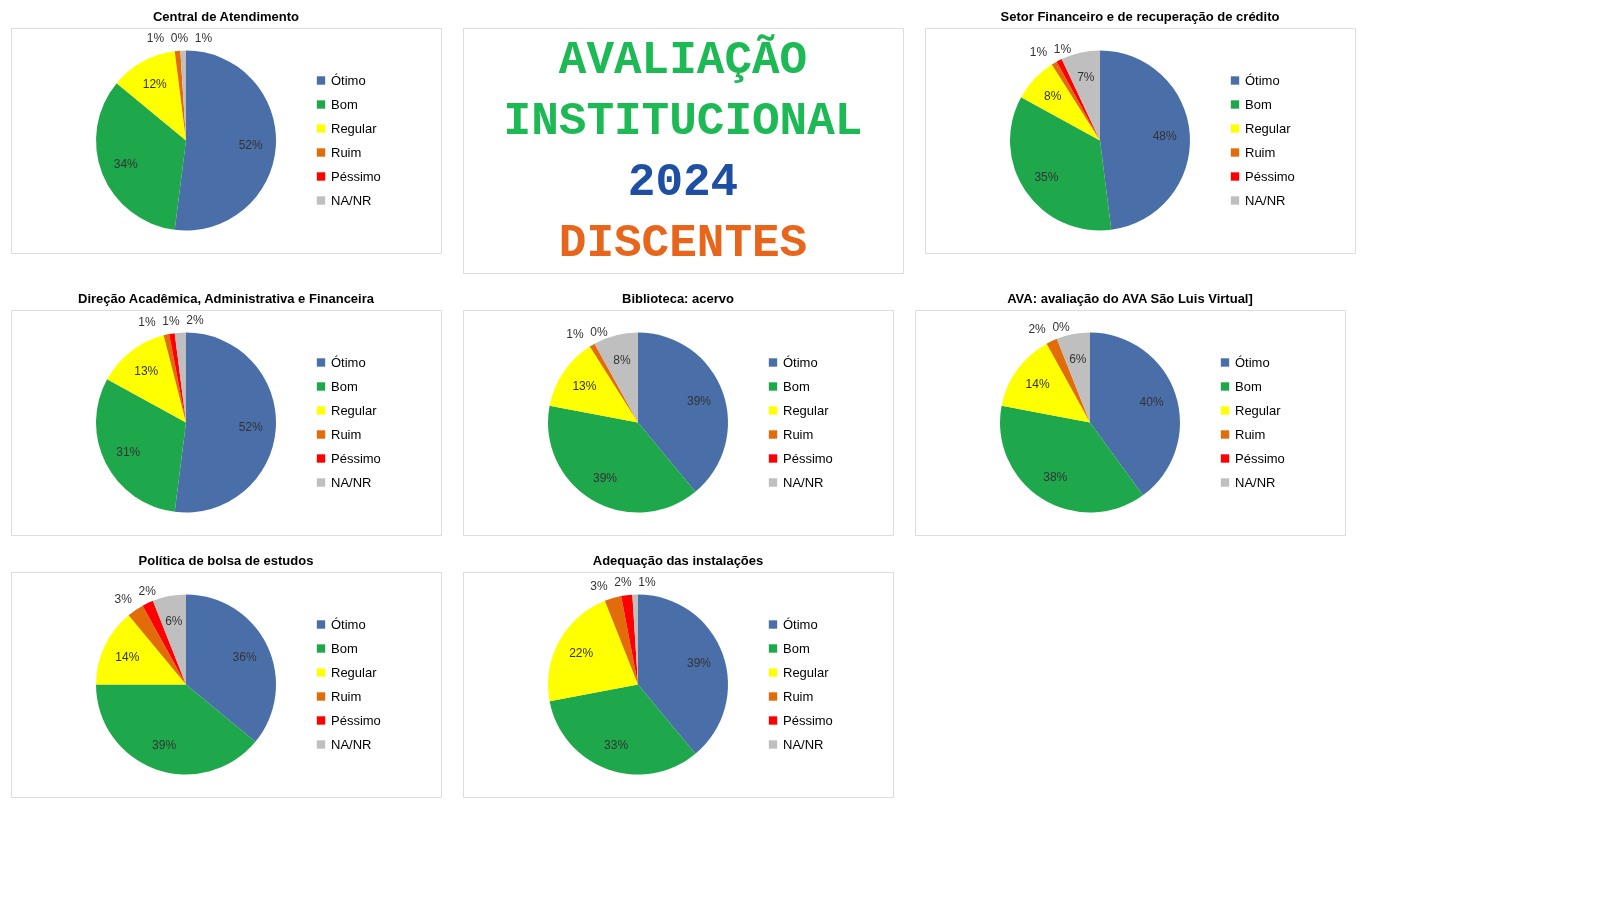  What do you see at coordinates (226, 16) in the screenshot?
I see `chart-title: Central de Atendimento` at bounding box center [226, 16].